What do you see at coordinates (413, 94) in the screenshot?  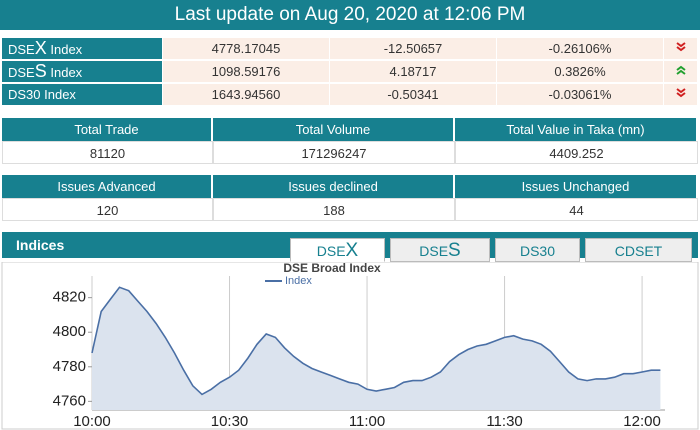 I see `index-change: -0.50341` at bounding box center [413, 94].